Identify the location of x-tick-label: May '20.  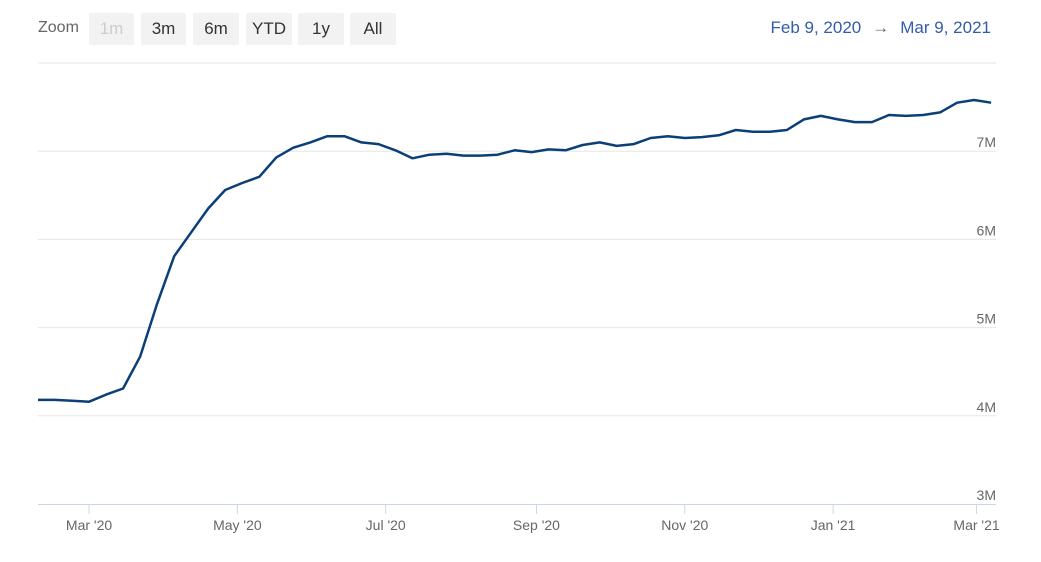
(237, 525).